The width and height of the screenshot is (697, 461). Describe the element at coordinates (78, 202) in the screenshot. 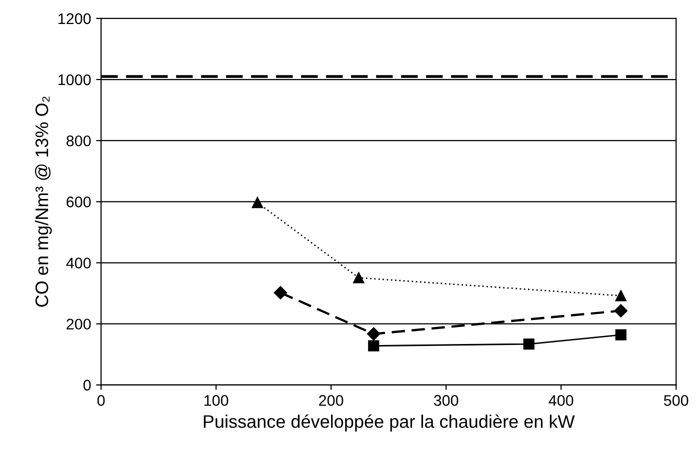

I see `y-tick-label: 600` at that location.